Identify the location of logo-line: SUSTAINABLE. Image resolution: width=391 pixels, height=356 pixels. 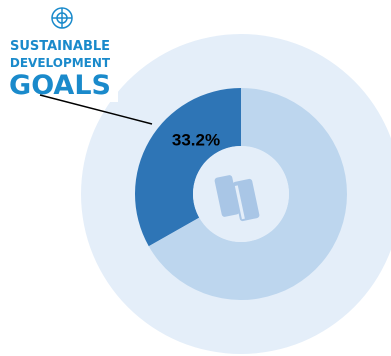
(60, 46).